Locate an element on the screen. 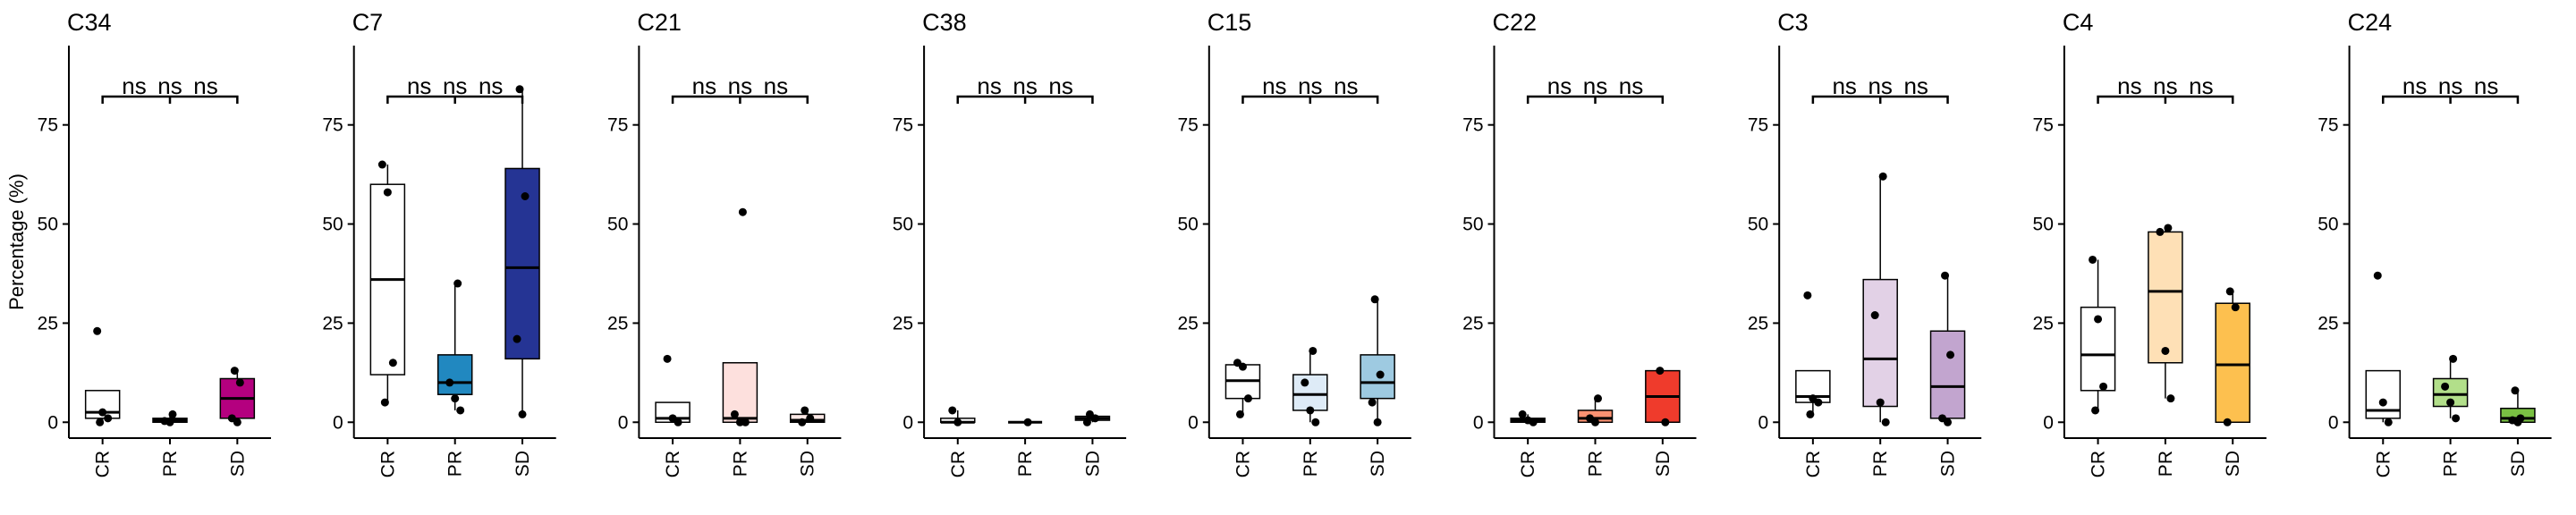  panel-title: C22 is located at coordinates (1515, 22).